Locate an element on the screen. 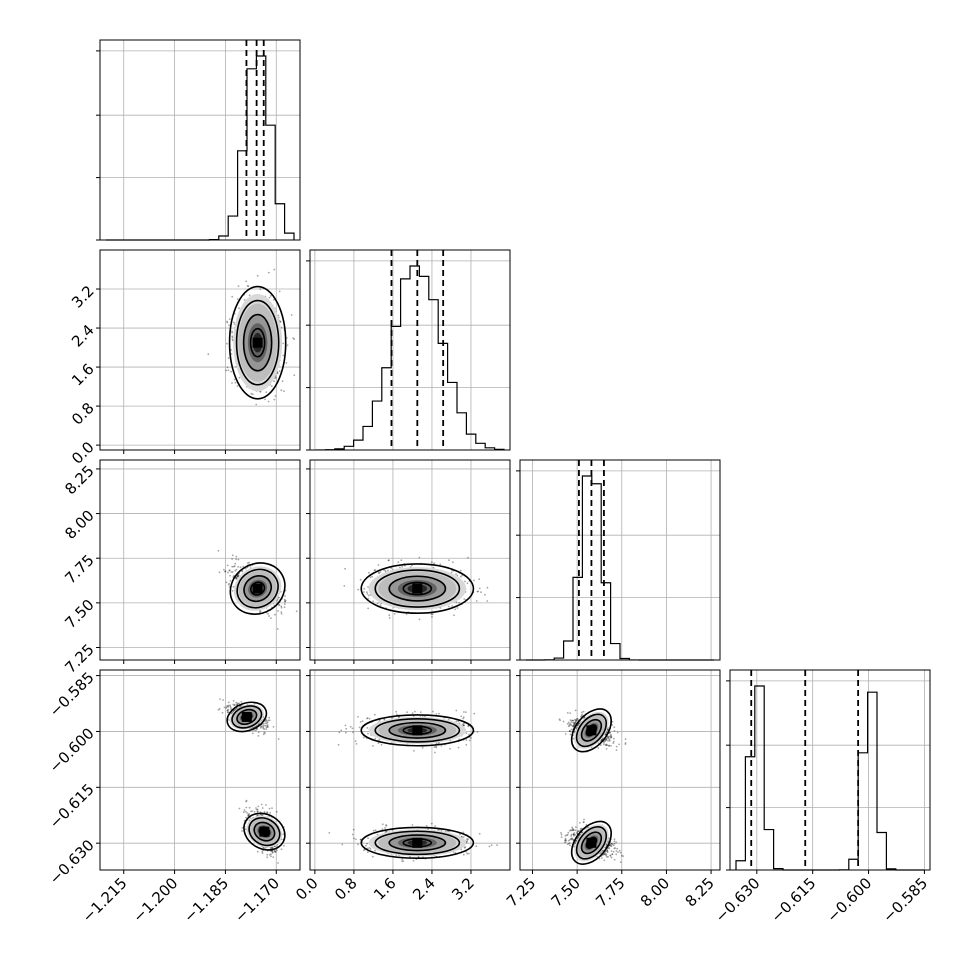  histogram-p1 is located at coordinates (410, 358).